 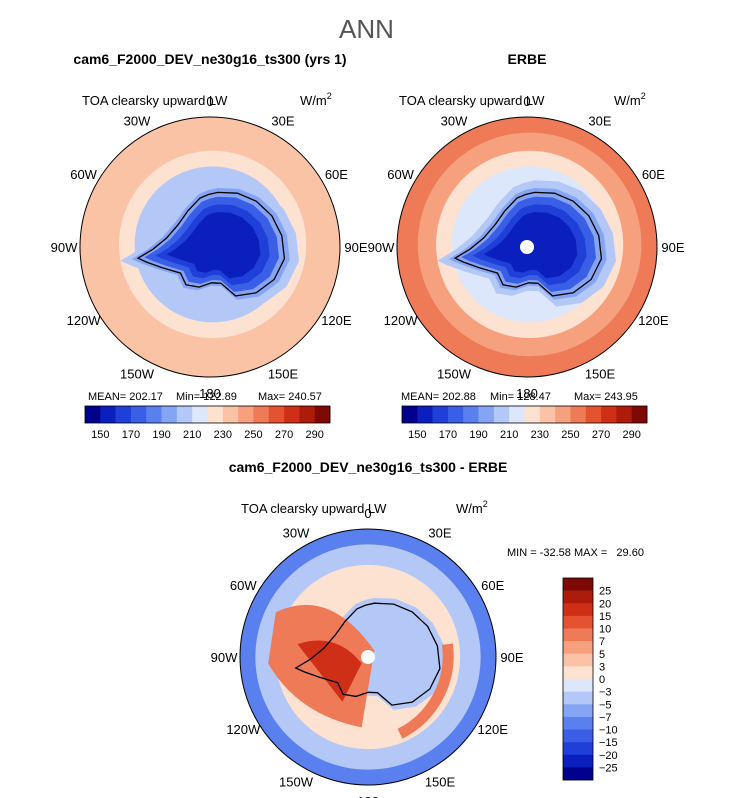 What do you see at coordinates (210, 393) in the screenshot?
I see `panel1-lon-label: 180` at bounding box center [210, 393].